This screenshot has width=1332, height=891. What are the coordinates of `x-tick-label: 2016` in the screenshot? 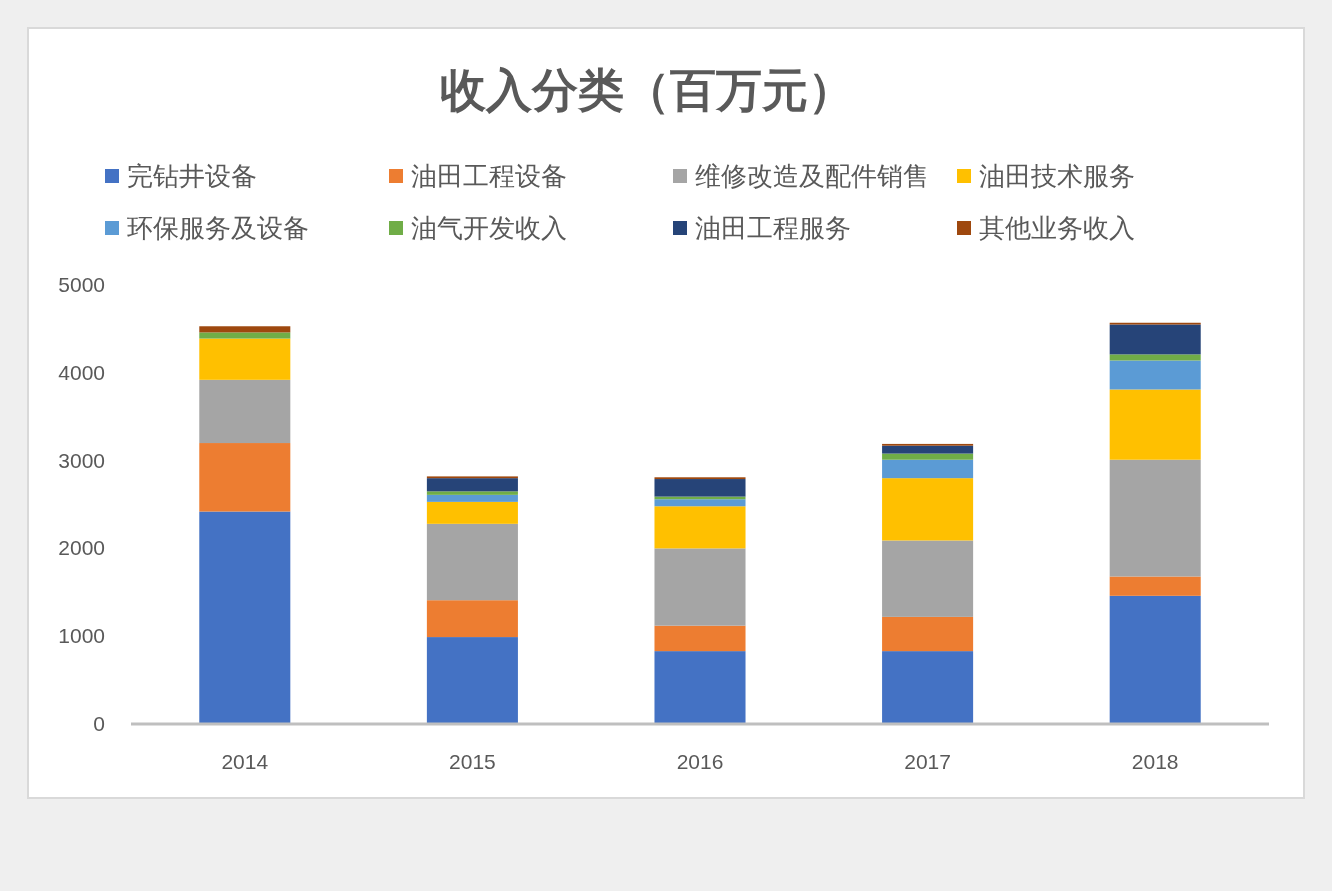 It's located at (700, 761).